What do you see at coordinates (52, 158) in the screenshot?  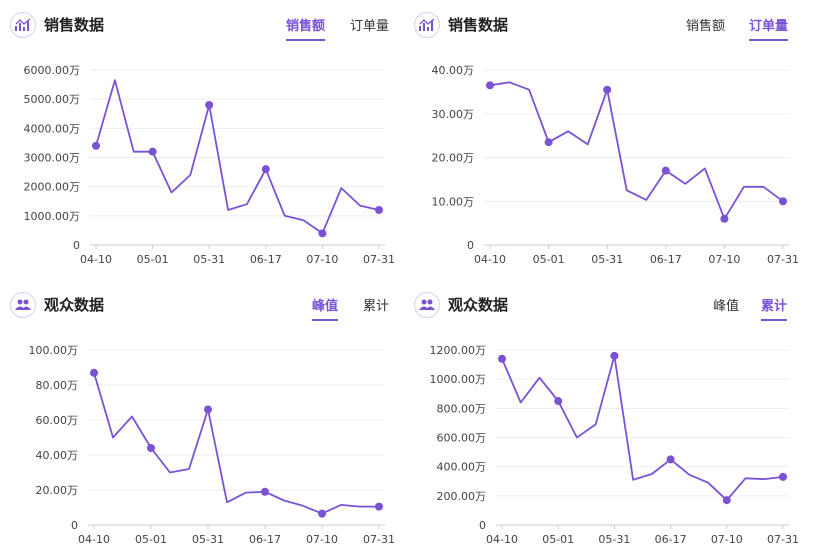 I see `y-tick-label: 3000.00万` at bounding box center [52, 158].